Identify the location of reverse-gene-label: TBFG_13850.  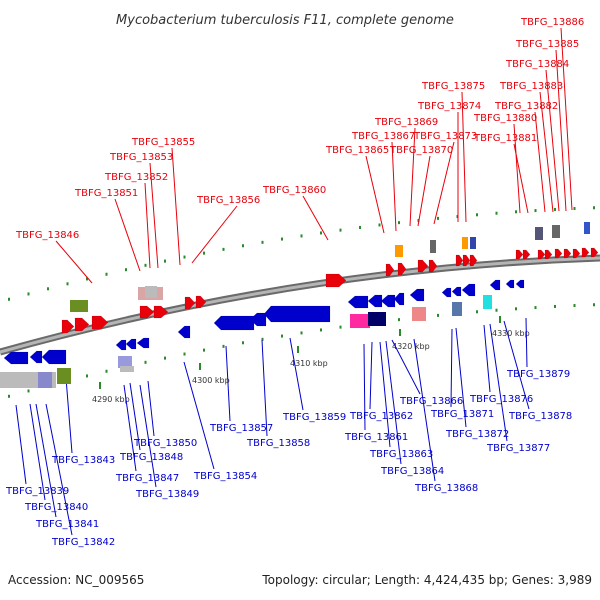
(165, 443).